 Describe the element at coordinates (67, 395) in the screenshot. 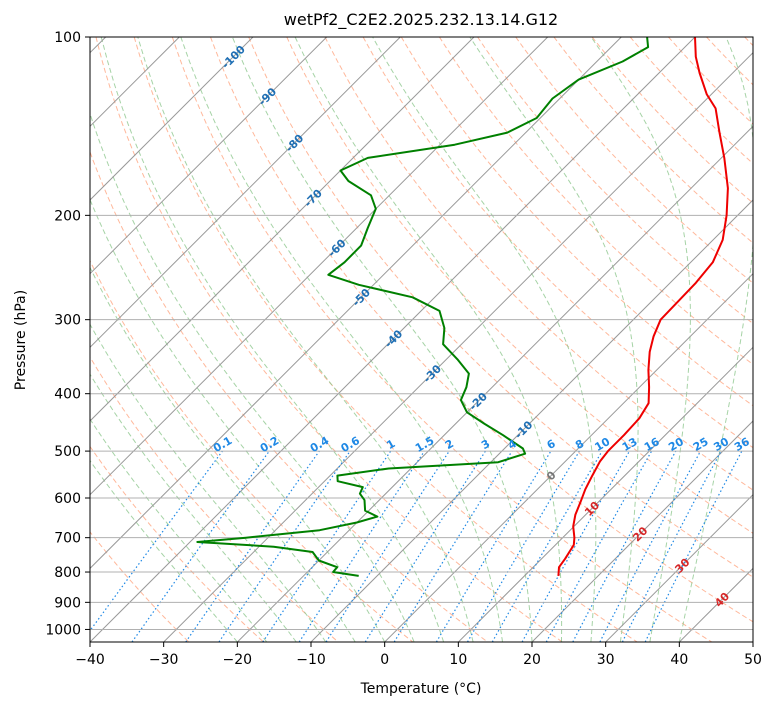

I see `y-tick-label: 400` at that location.